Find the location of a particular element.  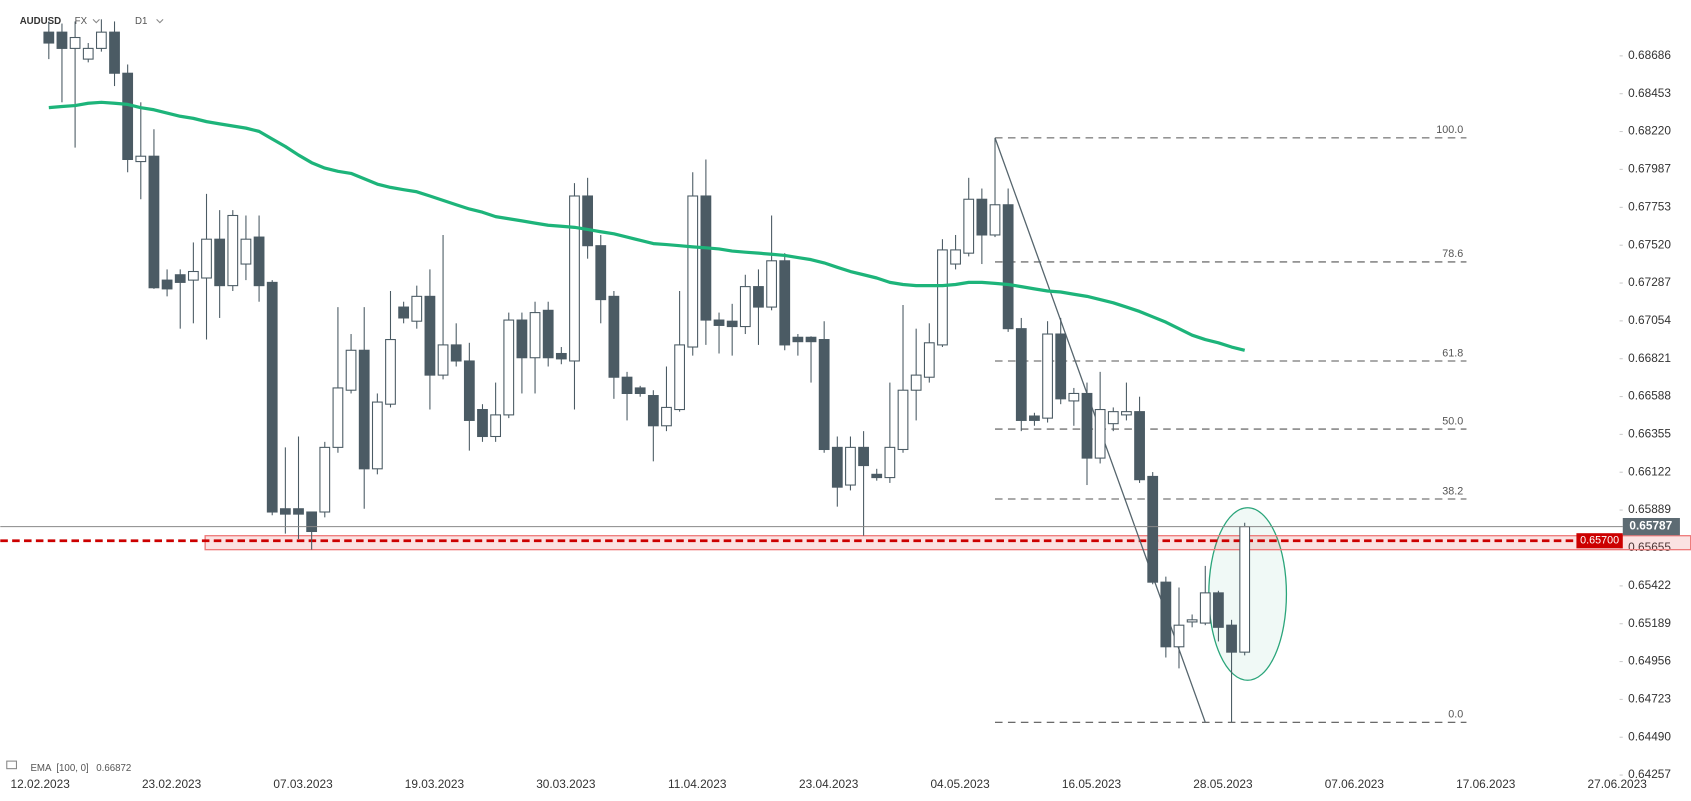

fib-label: 0.0 is located at coordinates (1455, 715).